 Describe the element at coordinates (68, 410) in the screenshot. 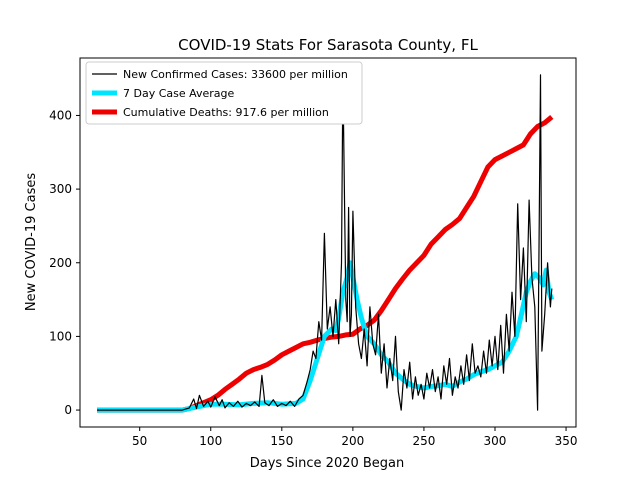

I see `y-tick-label: 0` at that location.